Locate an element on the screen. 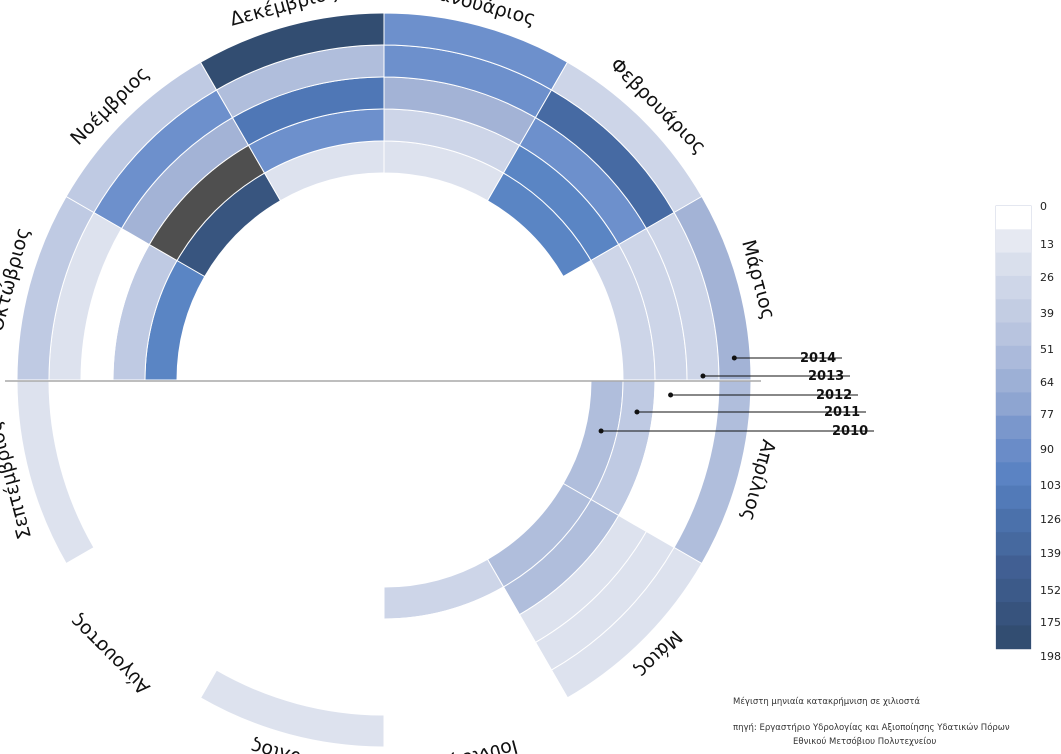  footer-source-line2: Εθνικού Μετσόβιου Πολυτεχνείου is located at coordinates (864, 741).